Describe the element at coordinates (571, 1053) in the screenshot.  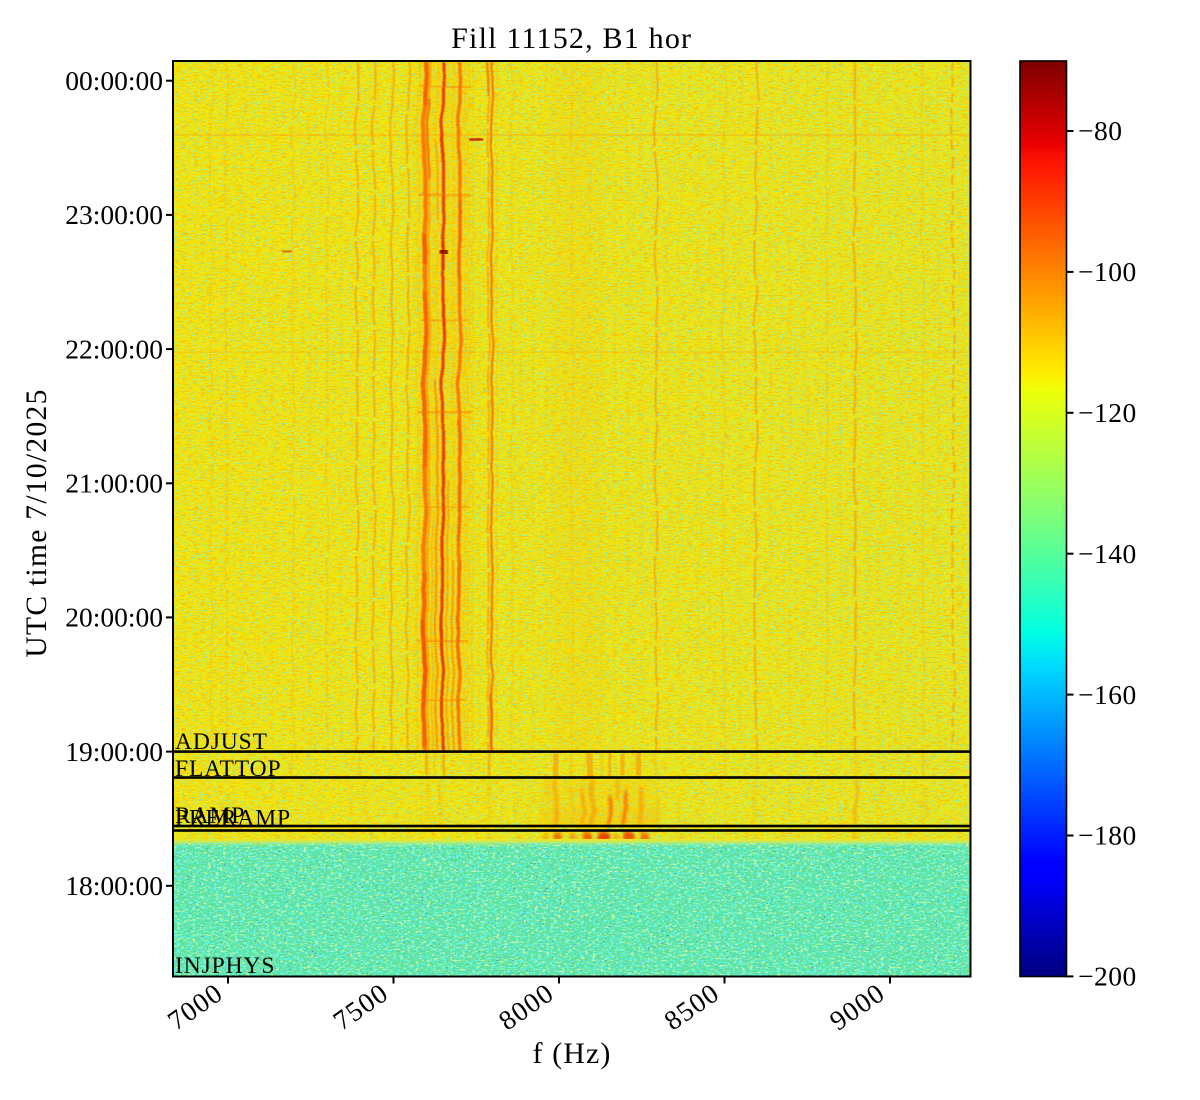
I see `svg-text: f (Hz)` at that location.